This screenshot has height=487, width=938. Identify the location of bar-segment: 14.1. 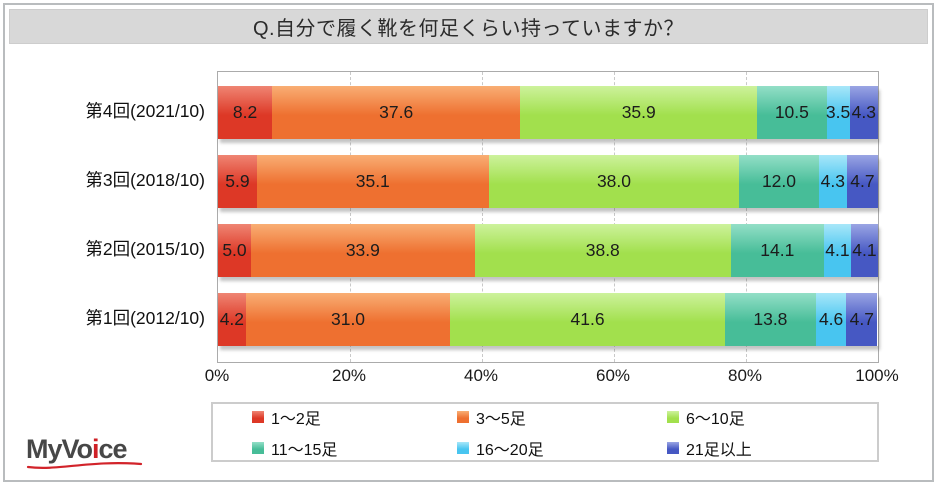
(777, 250).